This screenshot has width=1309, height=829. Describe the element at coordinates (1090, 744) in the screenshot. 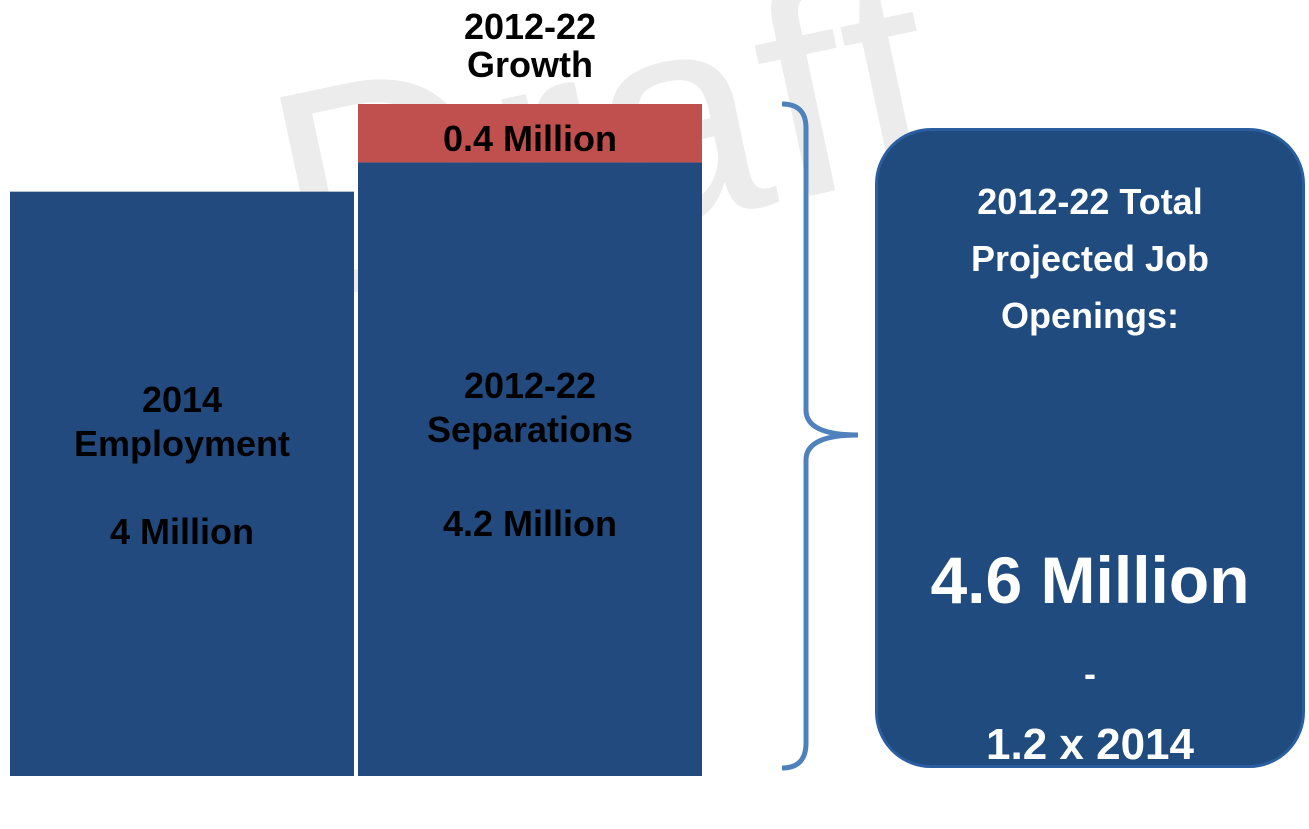

I see `ratio-line1: 1.2 x 2014` at that location.